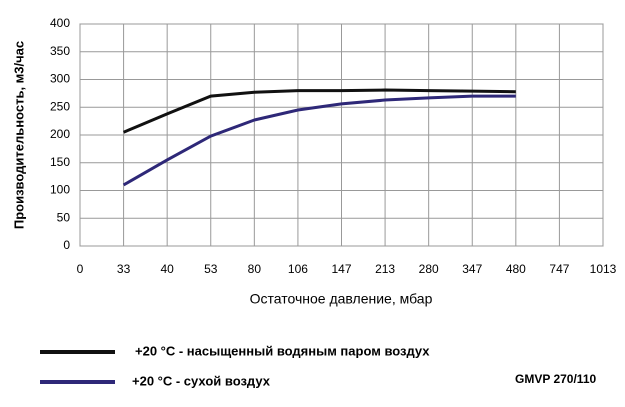 Image resolution: width=625 pixels, height=407 pixels. What do you see at coordinates (60, 79) in the screenshot?
I see `y-tick-label: 300` at bounding box center [60, 79].